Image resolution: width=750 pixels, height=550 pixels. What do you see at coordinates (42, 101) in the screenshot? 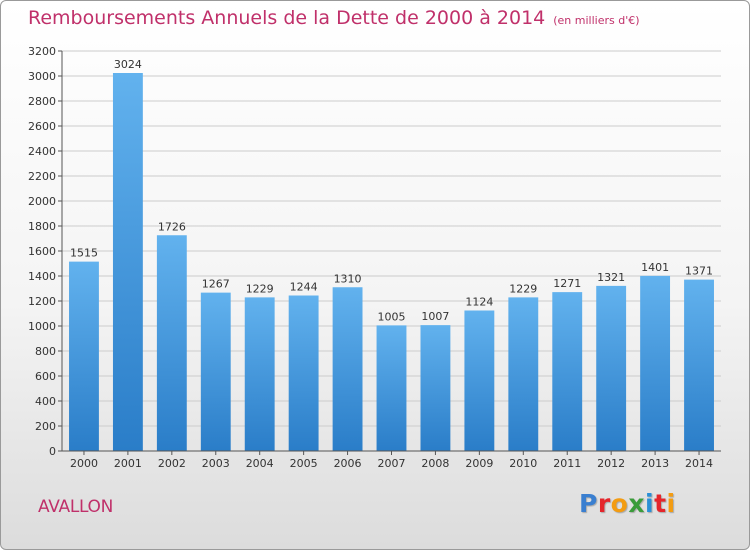
I see `y-tick-label: 2800` at bounding box center [42, 101].